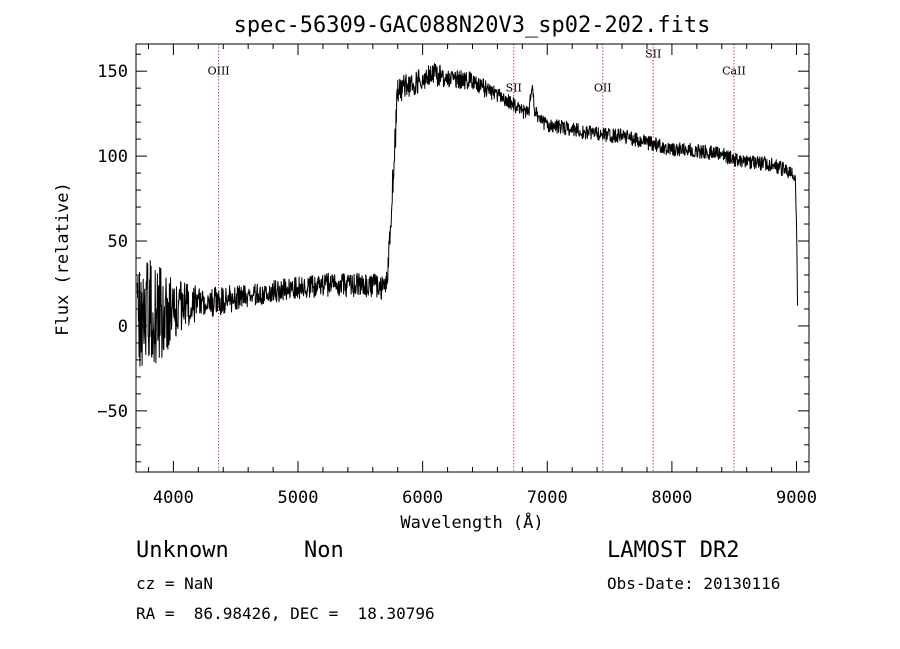 This screenshot has height=649, width=900. I want to click on x-tick-label: 6000, so click(422, 498).